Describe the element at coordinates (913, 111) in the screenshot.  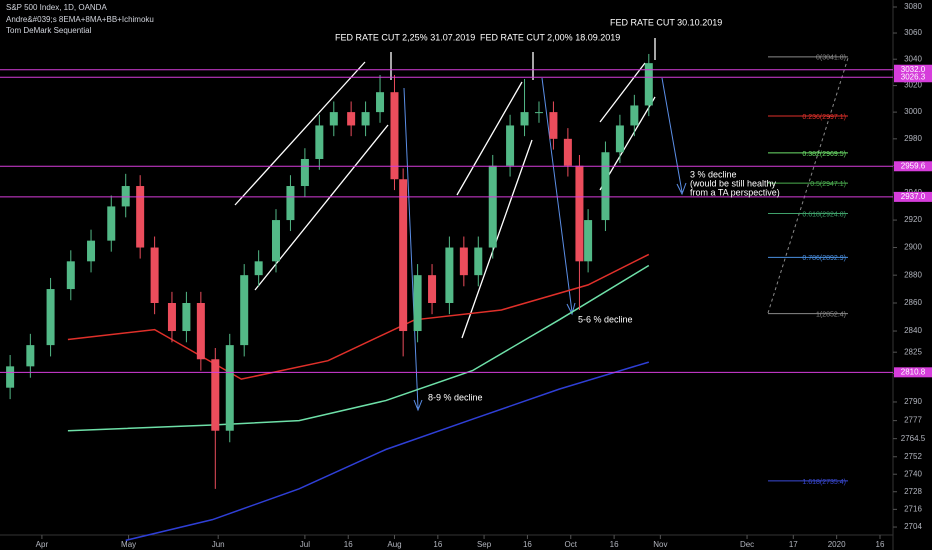
I see `y-tick-label: 3000` at that location.